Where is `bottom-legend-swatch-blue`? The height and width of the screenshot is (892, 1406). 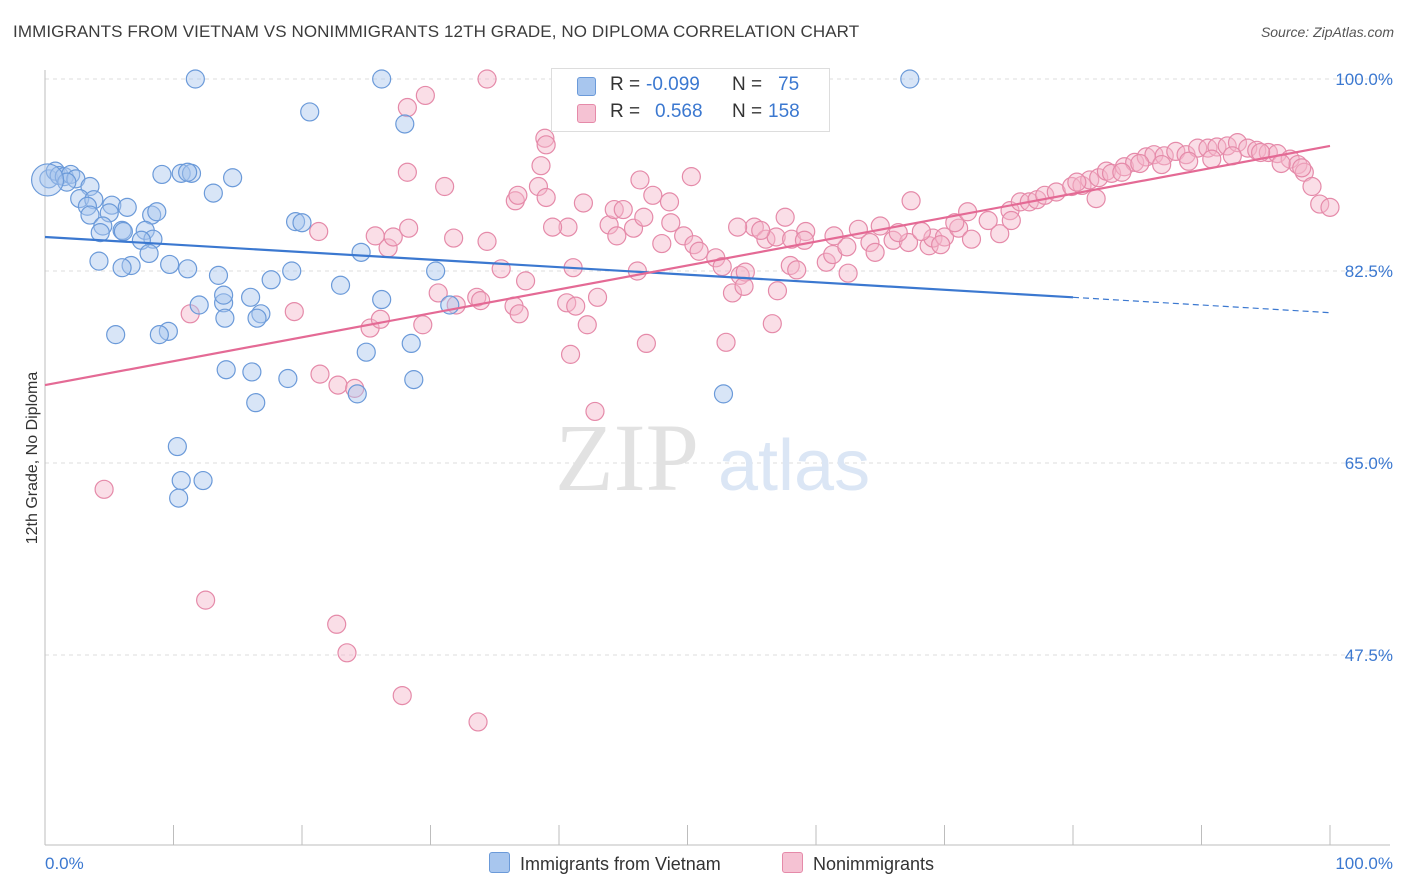
bottom-legend-swatch-blue is located at coordinates (499, 862).